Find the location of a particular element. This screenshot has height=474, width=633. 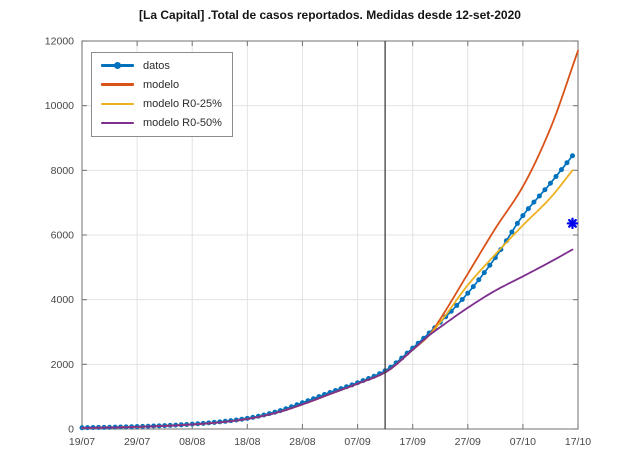

legend-label: modelo R0-50% is located at coordinates (182, 123).